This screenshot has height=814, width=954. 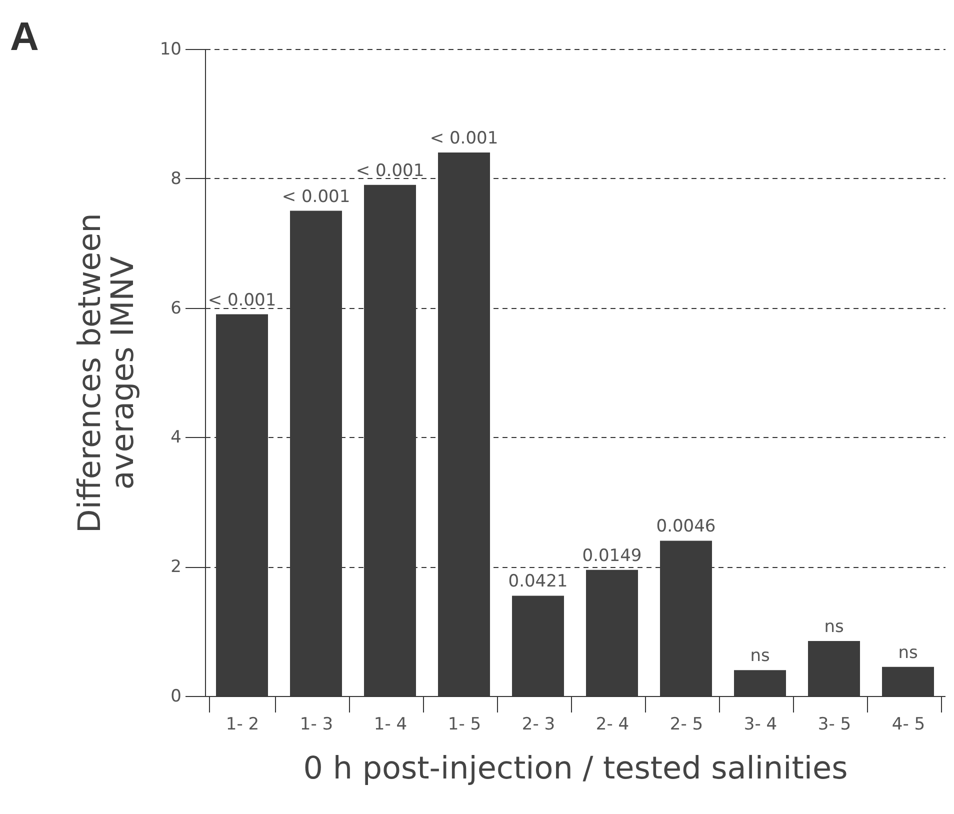 What do you see at coordinates (465, 724) in the screenshot?
I see `x-tick-label: 1- 5` at bounding box center [465, 724].